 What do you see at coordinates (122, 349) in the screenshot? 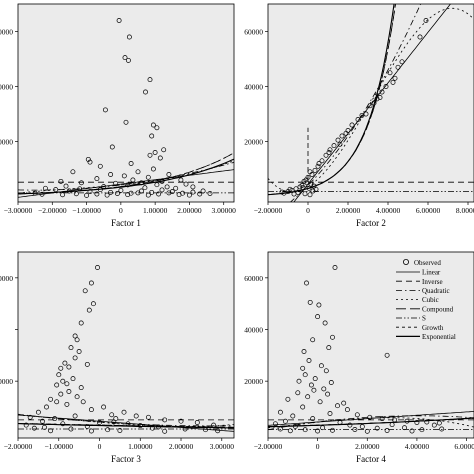
I see `observed-points` at bounding box center [122, 349].